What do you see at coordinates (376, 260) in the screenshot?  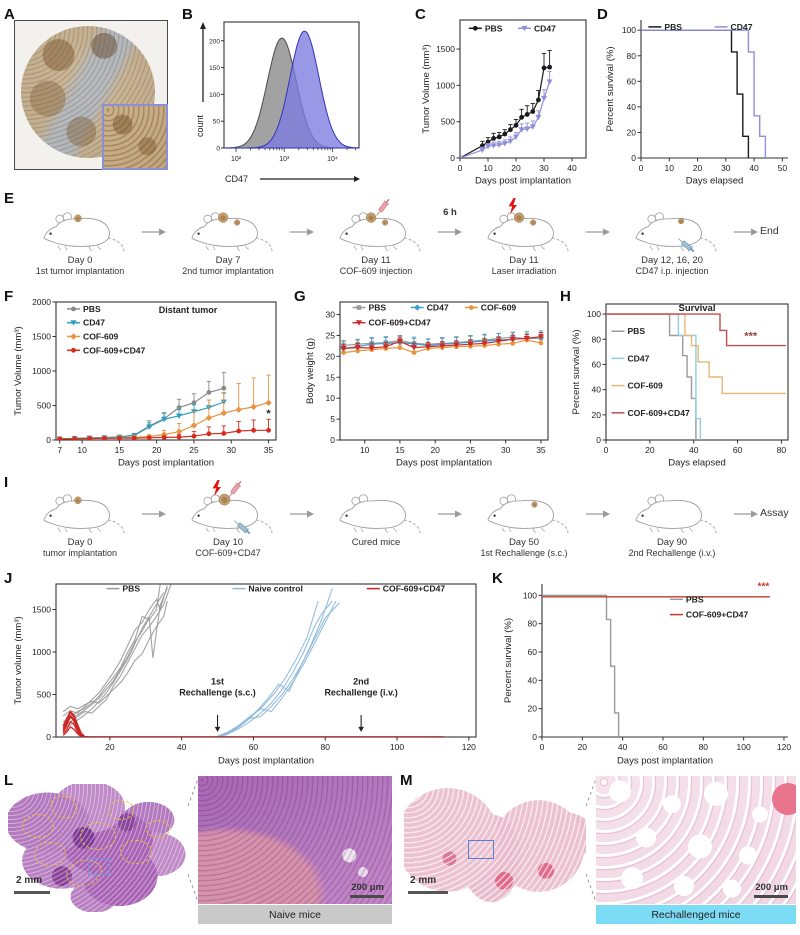 I see `timeline-day-label: Day 11` at bounding box center [376, 260].